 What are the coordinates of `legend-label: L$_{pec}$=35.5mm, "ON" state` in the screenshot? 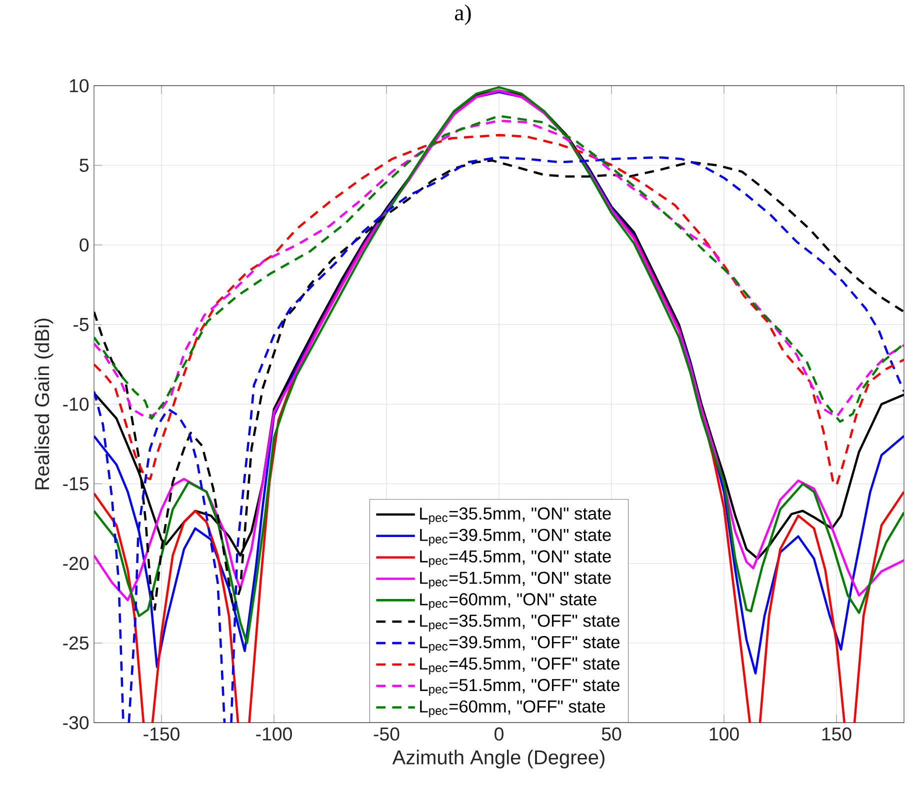 It's located at (515, 516).